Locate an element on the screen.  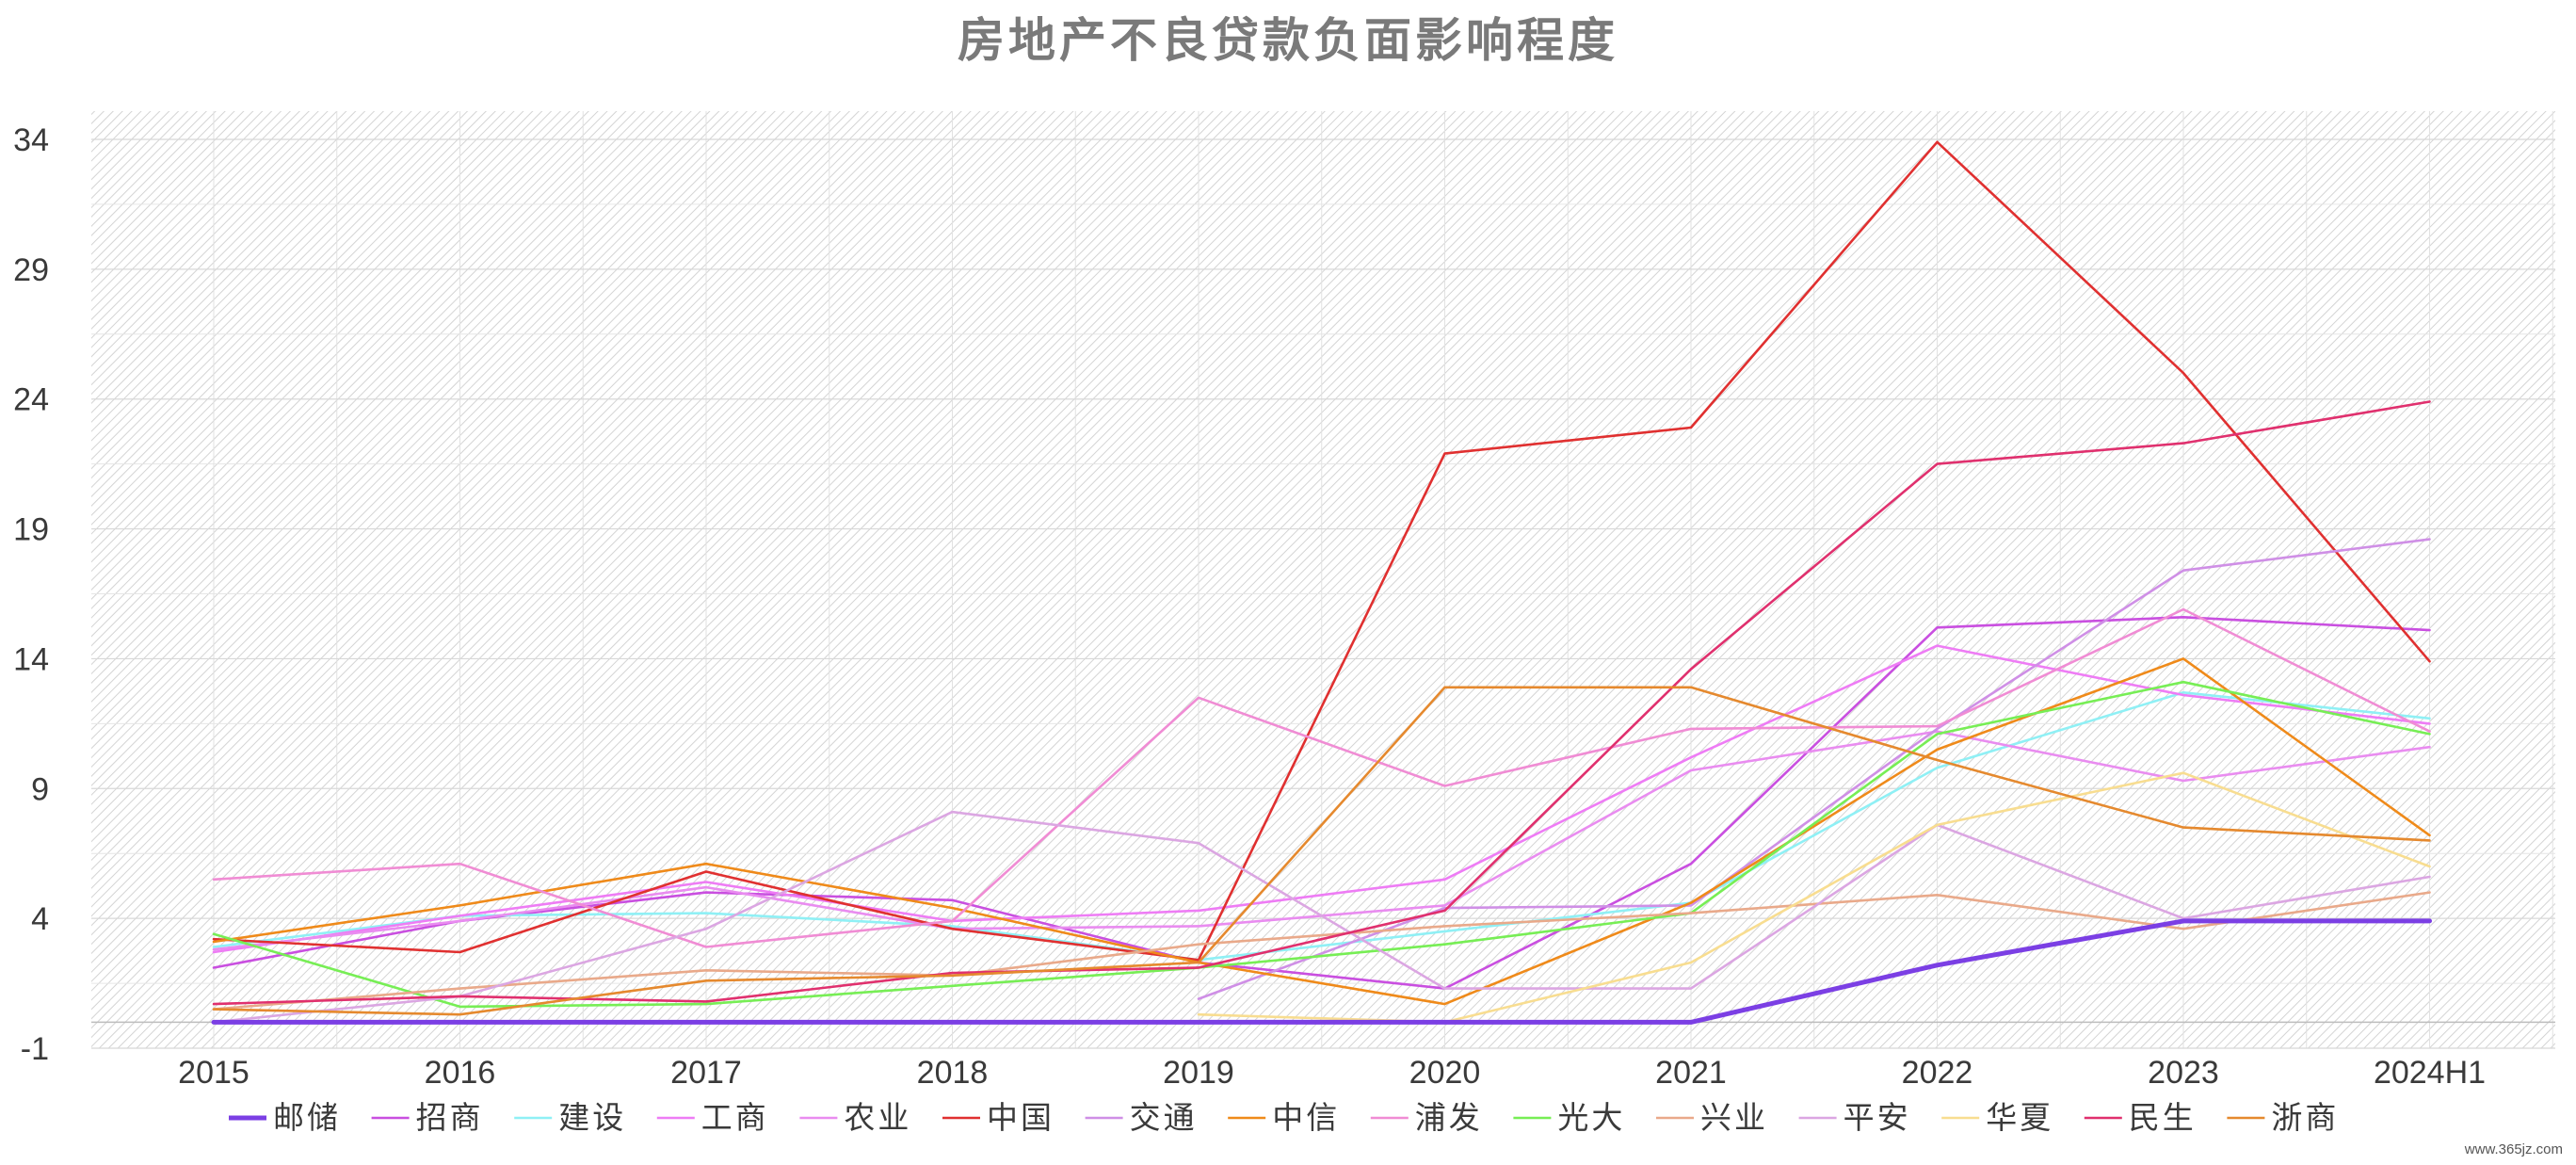
legend-label: 招商 is located at coordinates (450, 1117).